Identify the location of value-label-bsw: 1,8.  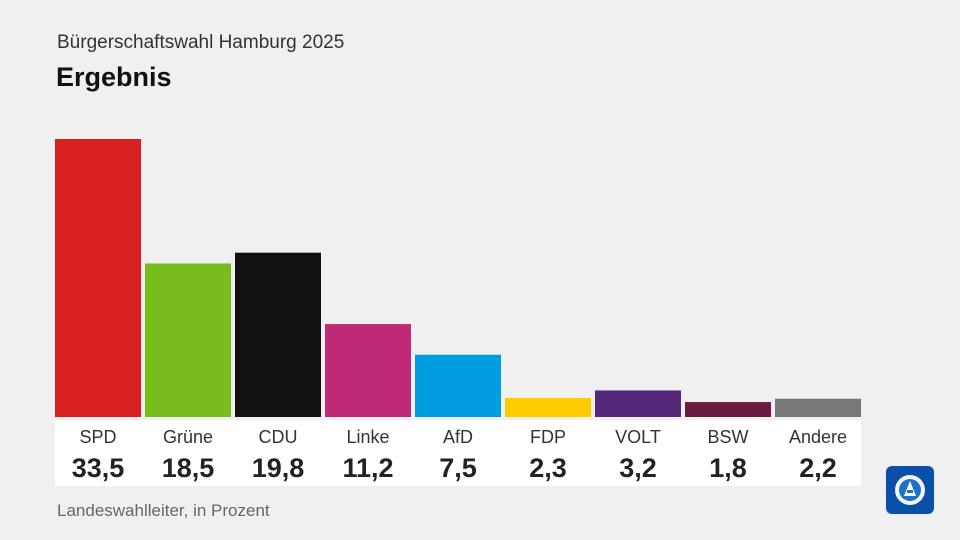
(728, 468).